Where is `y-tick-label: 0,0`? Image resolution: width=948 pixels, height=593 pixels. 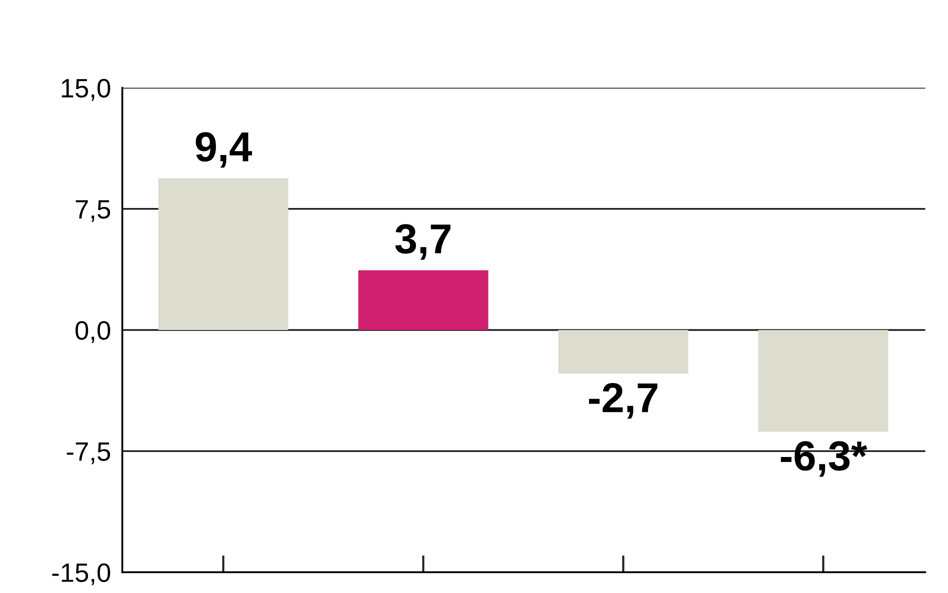 y-tick-label: 0,0 is located at coordinates (93, 332).